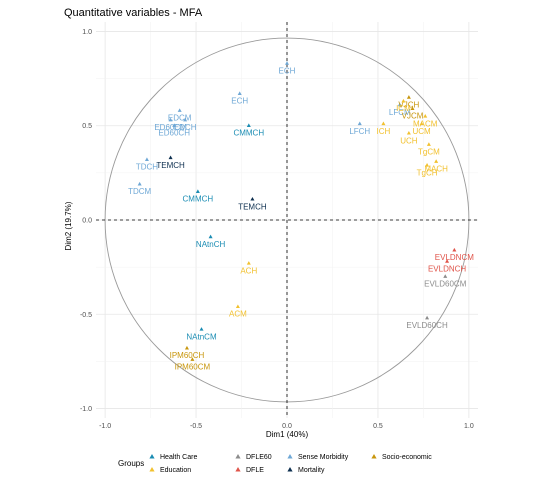  What do you see at coordinates (87, 221) in the screenshot?
I see `y-tick-label: 0.0` at bounding box center [87, 221].